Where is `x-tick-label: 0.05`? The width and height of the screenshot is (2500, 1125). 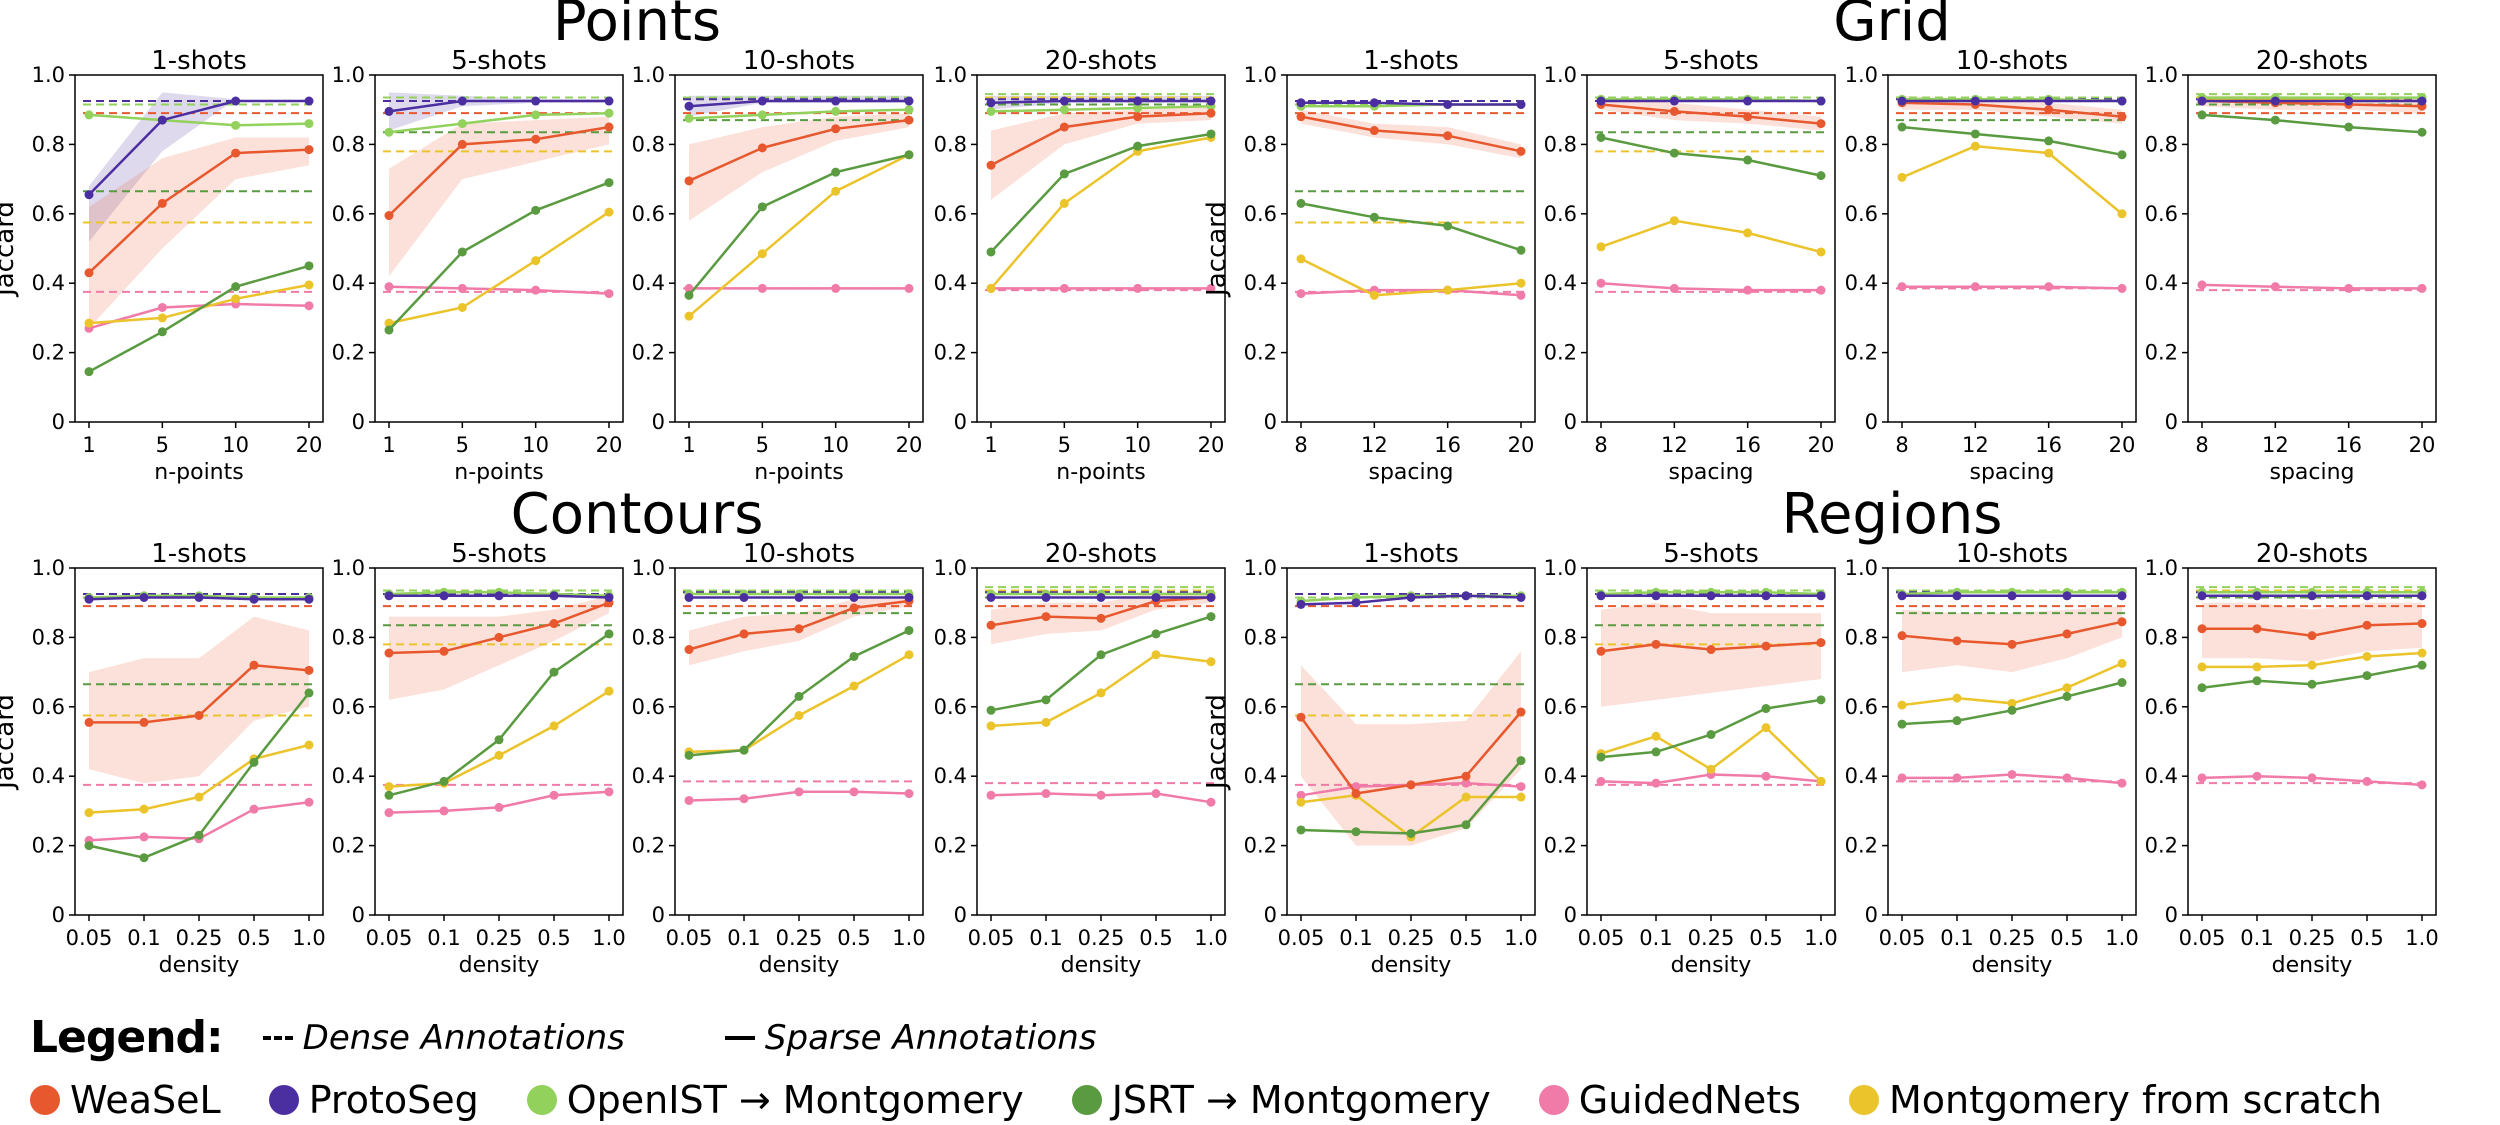 x-tick-label: 0.05 is located at coordinates (1301, 938).